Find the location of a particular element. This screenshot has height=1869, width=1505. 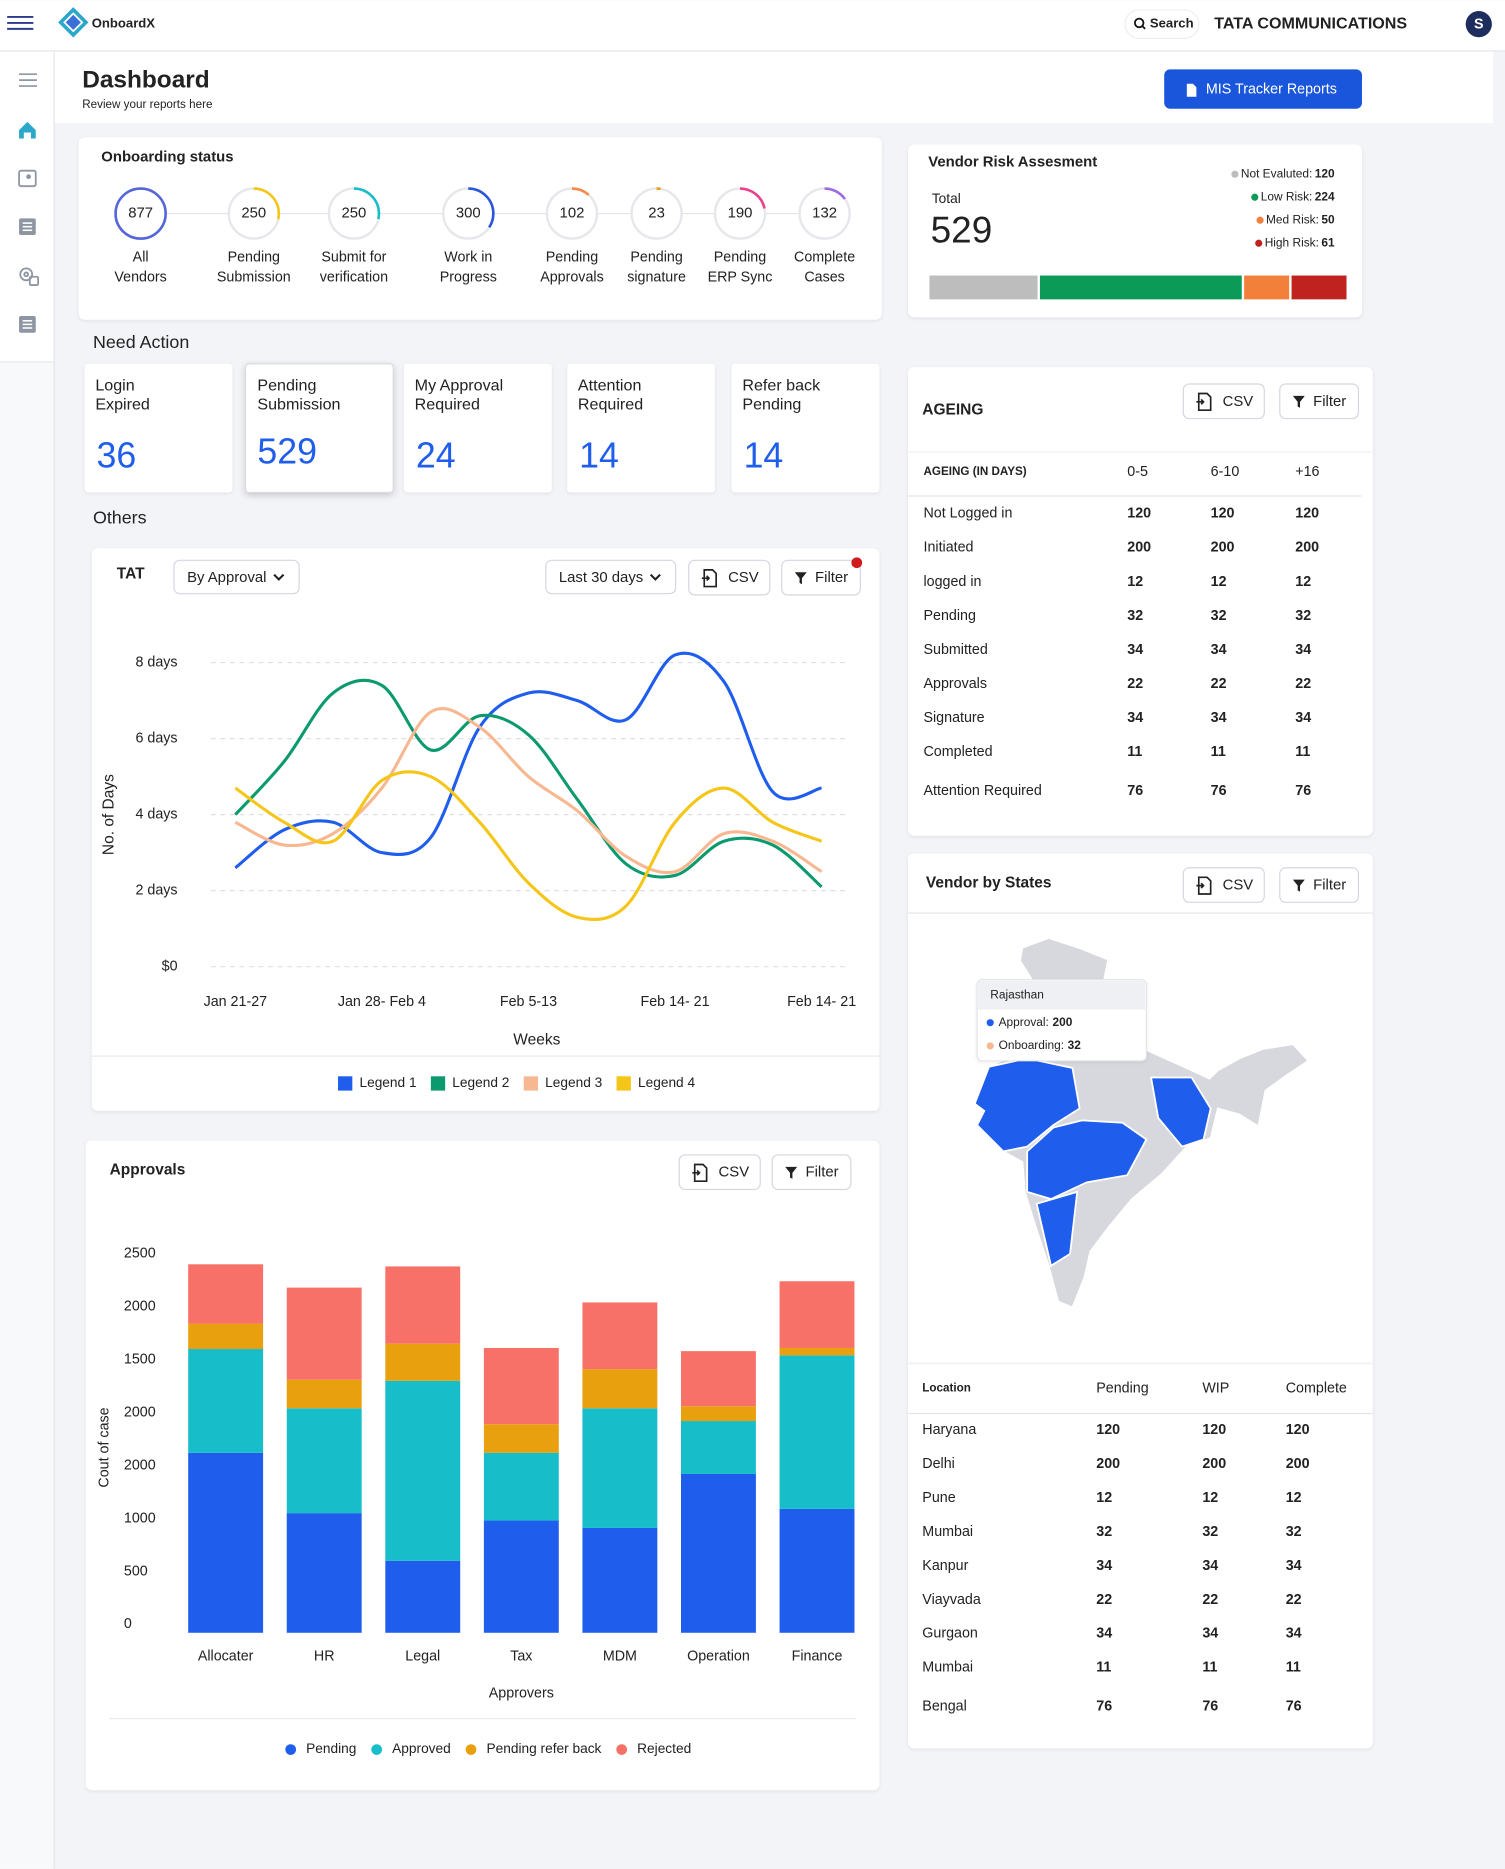

action-value: 36 is located at coordinates (117, 455).